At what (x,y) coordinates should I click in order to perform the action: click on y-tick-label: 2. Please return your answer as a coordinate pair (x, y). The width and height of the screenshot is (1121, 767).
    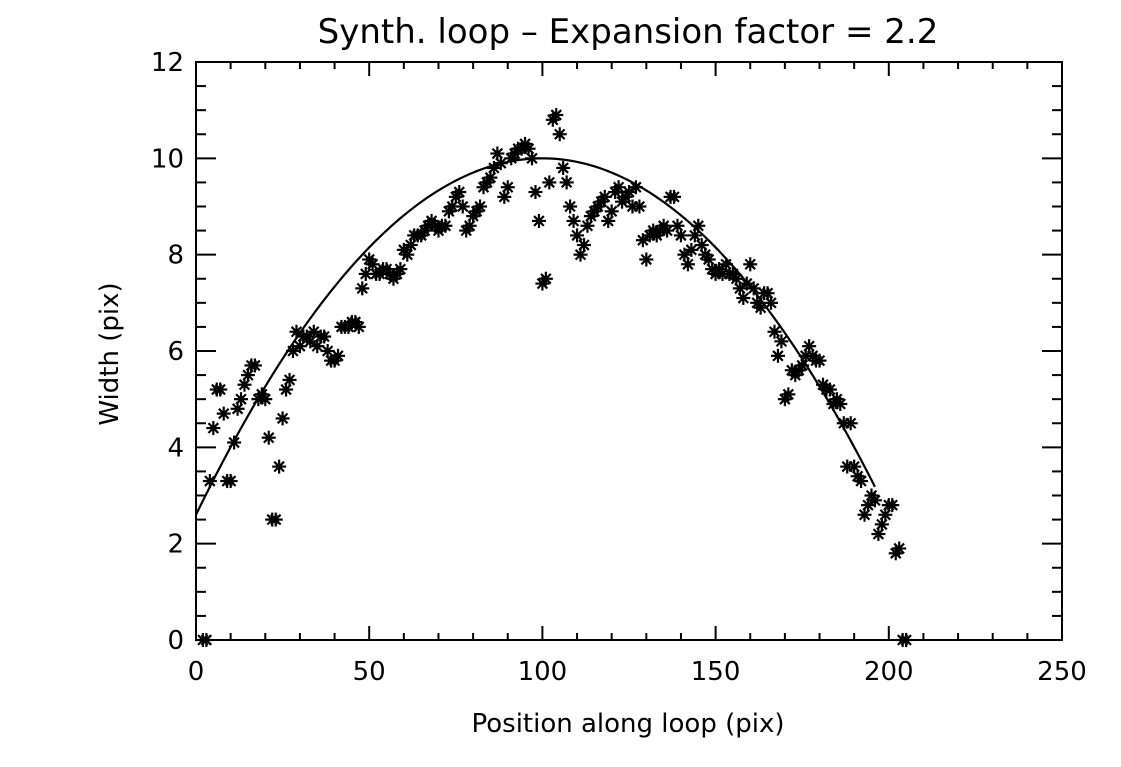
    Looking at the image, I should click on (175, 545).